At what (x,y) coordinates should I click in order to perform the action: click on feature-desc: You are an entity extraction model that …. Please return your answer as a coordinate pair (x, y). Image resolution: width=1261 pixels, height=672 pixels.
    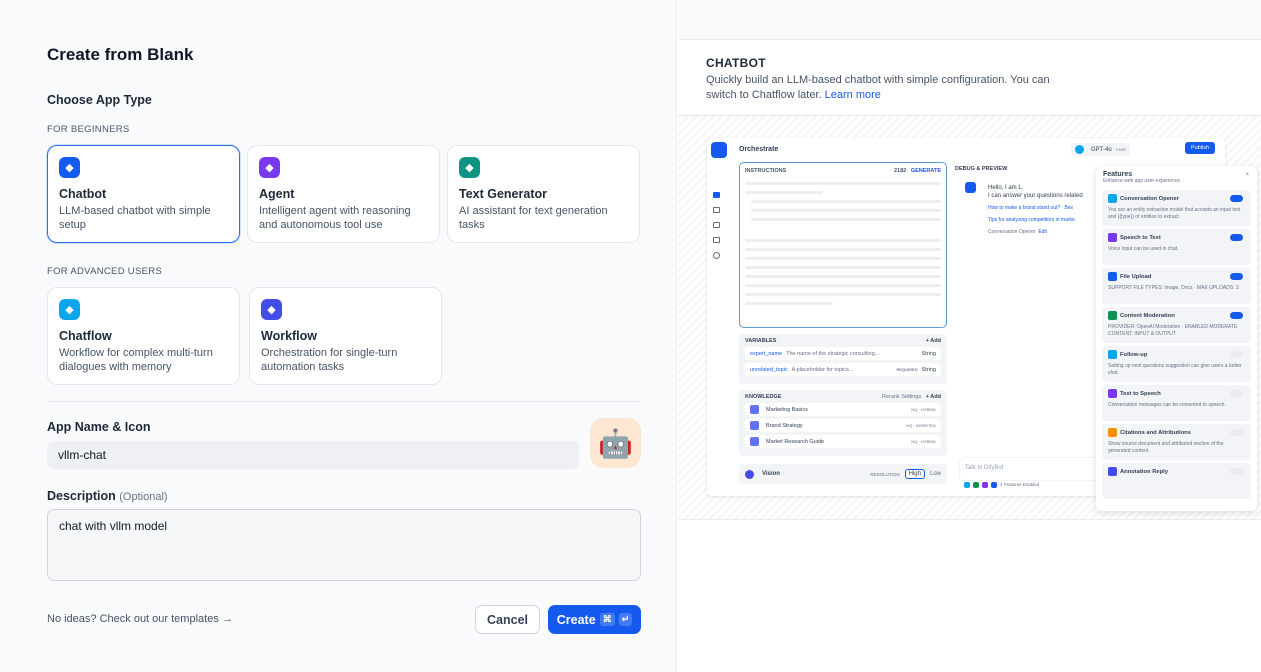
    Looking at the image, I should click on (1174, 213).